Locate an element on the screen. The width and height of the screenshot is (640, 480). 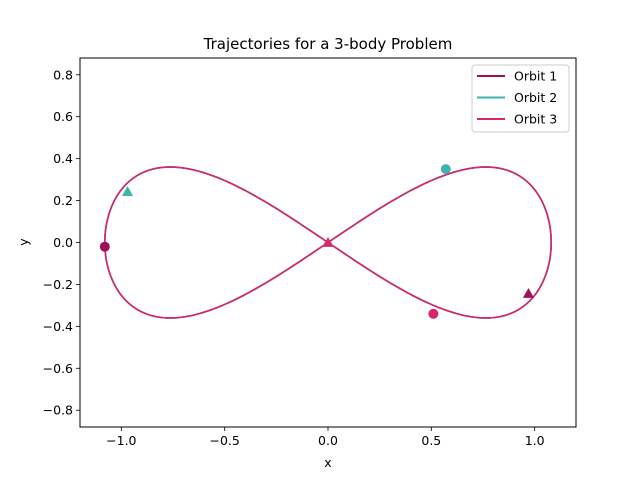
legend-label: Orbit 2 is located at coordinates (535, 97).